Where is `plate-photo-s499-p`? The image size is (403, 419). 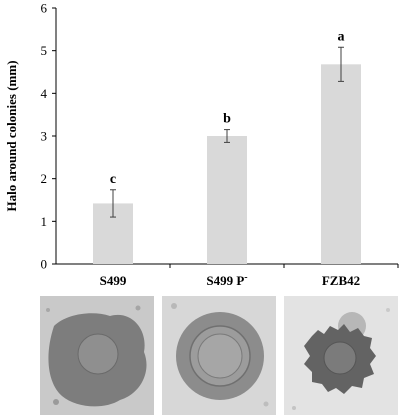
plate-photo-s499-p is located at coordinates (219, 355).